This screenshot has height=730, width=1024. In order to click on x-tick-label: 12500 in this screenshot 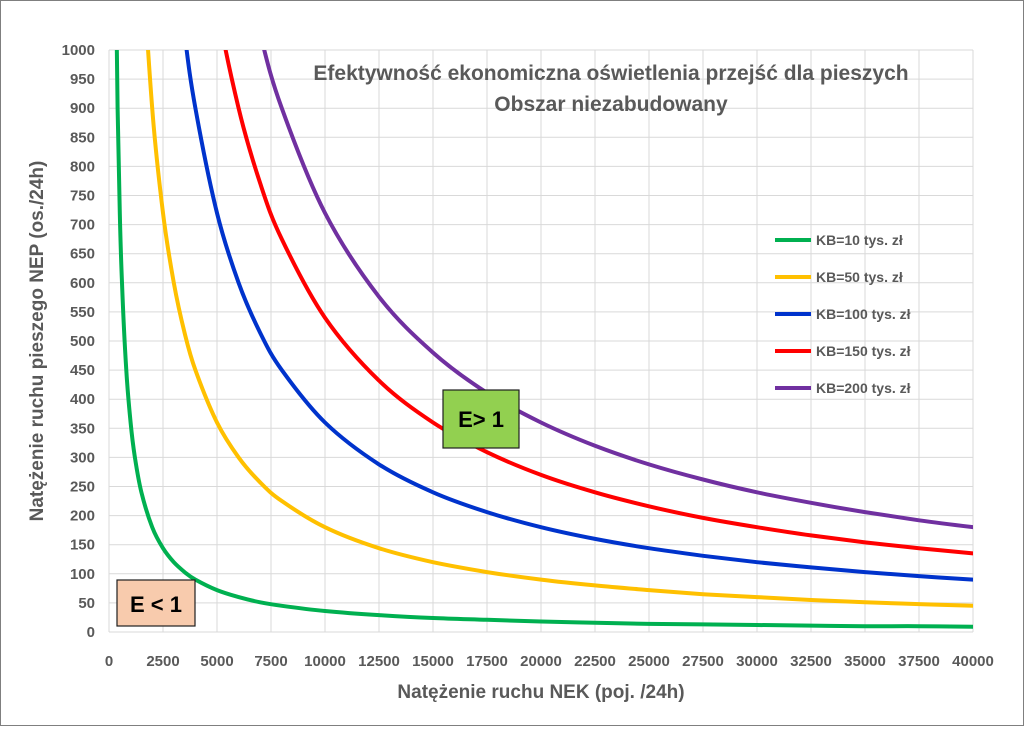, I will do `click(379, 661)`.